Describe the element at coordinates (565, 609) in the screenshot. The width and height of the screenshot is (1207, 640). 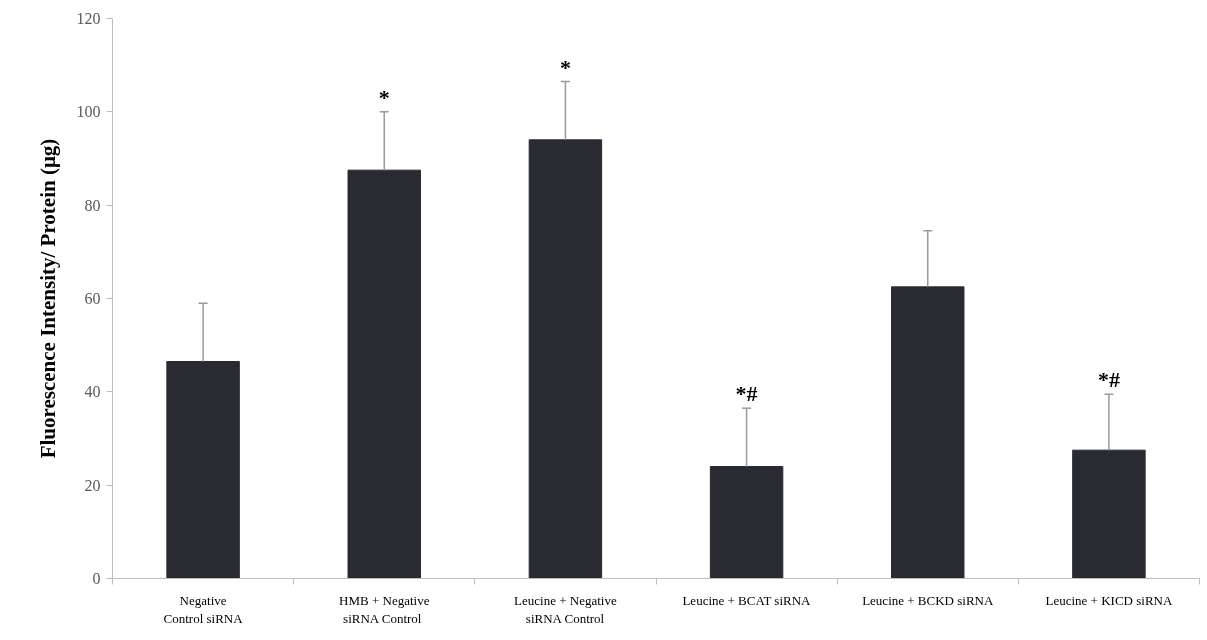
I see `x-tick-label: Leucine + Negative siRNA Control` at that location.